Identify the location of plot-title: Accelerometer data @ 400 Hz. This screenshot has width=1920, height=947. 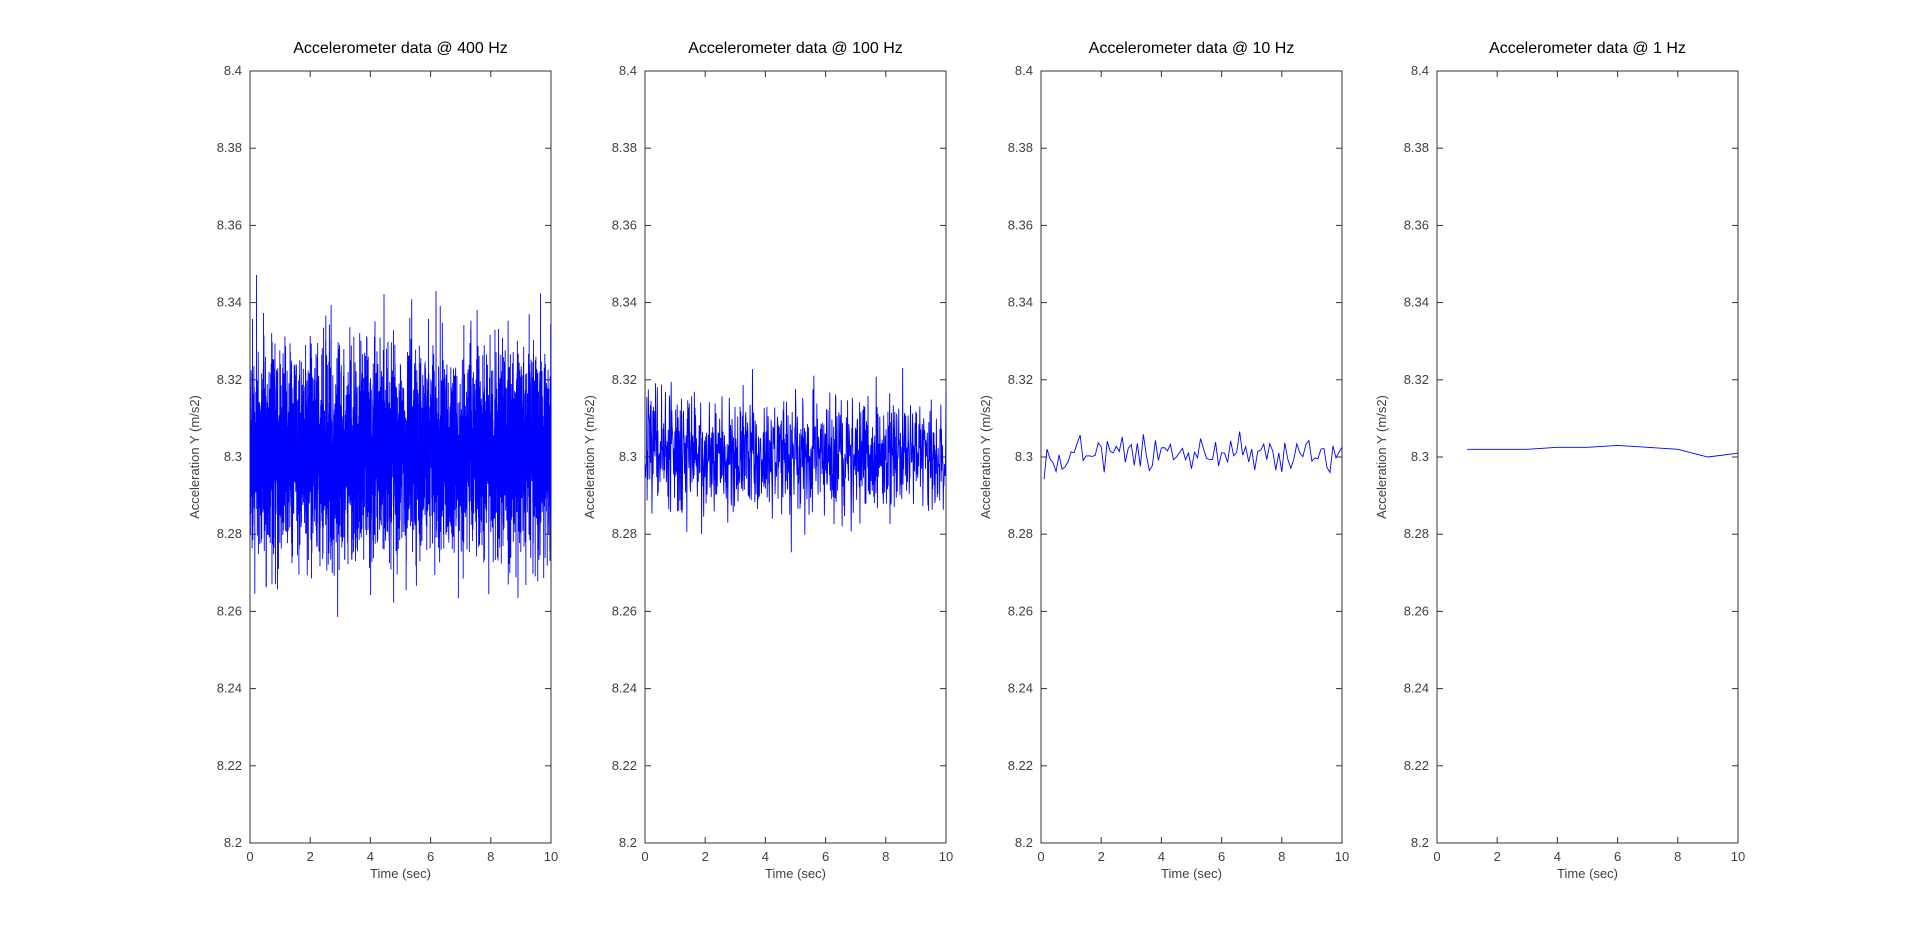
(400, 48).